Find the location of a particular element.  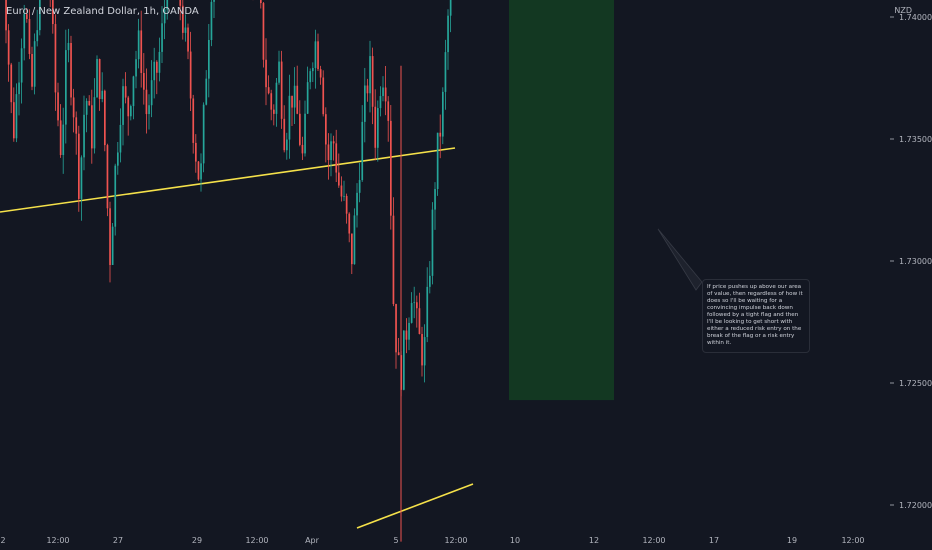

y-axis-tick-label: 1.74000 is located at coordinates (915, 17).